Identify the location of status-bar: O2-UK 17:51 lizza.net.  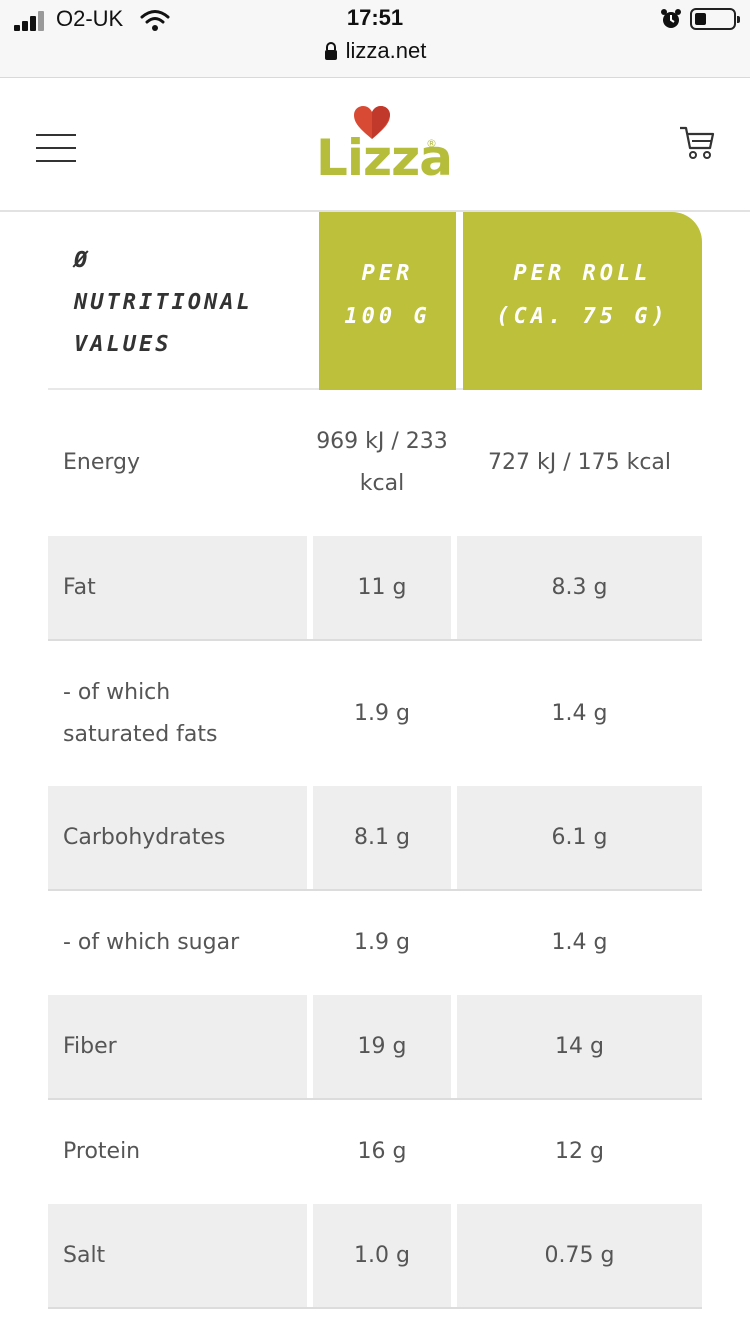
(375, 39).